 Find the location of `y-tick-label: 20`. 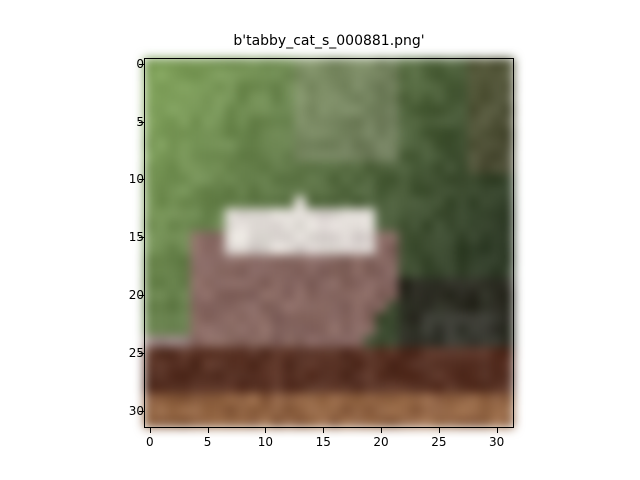

y-tick-label: 20 is located at coordinates (136, 295).